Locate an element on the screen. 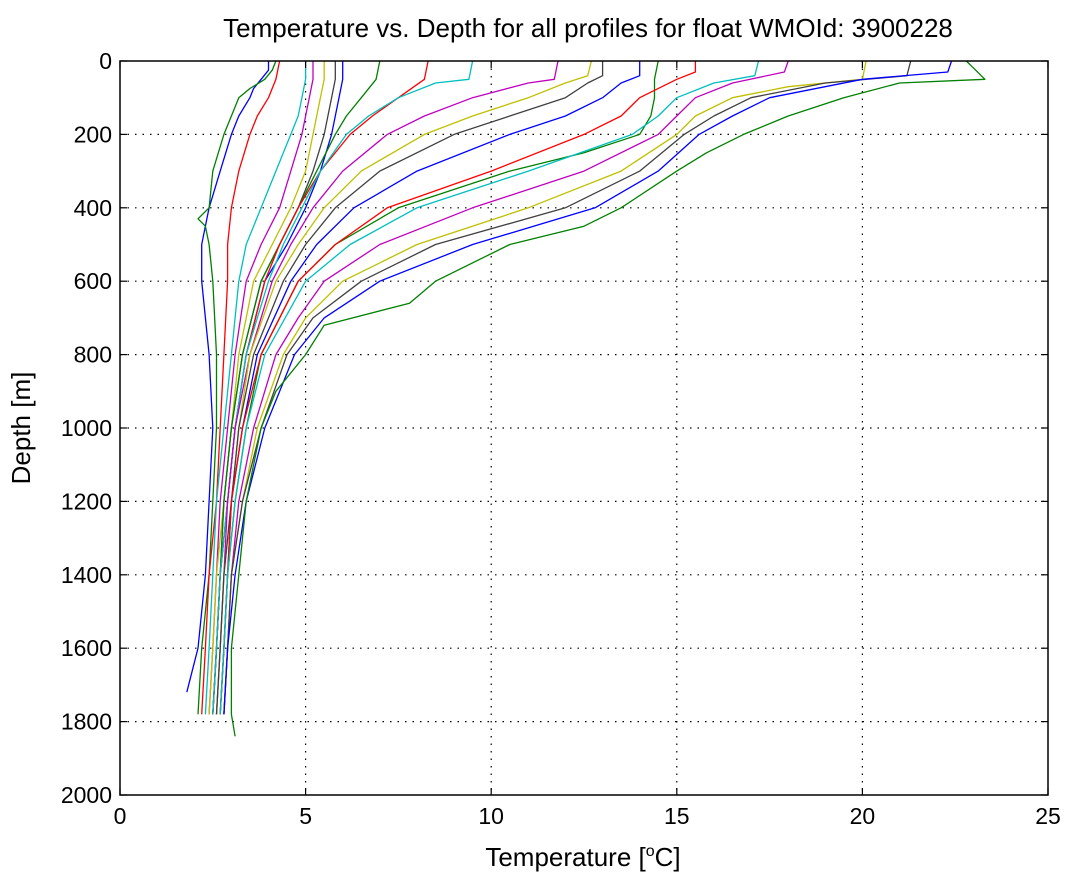  x-tick-label: 5 is located at coordinates (305, 816).